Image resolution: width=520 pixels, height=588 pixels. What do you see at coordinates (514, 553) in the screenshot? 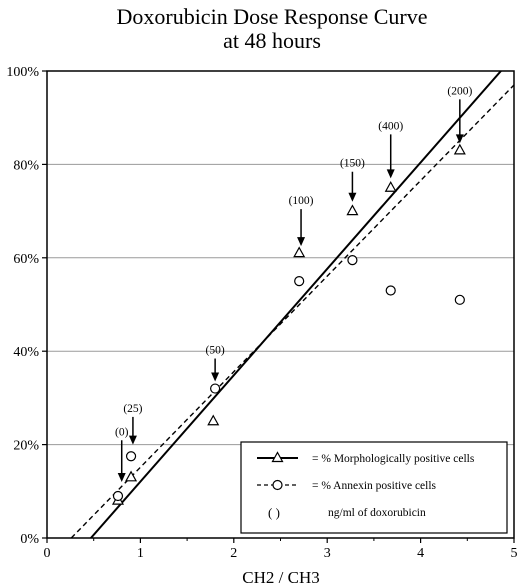
I see `x-tick-label: 5` at bounding box center [514, 553].